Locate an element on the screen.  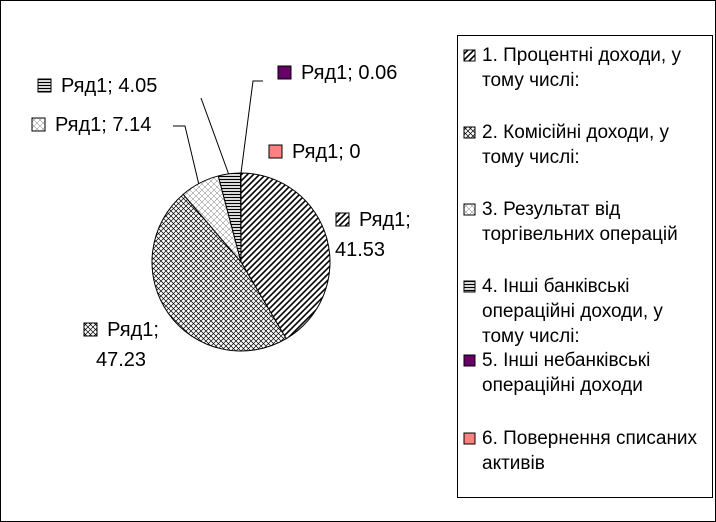
leader-lines is located at coordinates (218, 133).